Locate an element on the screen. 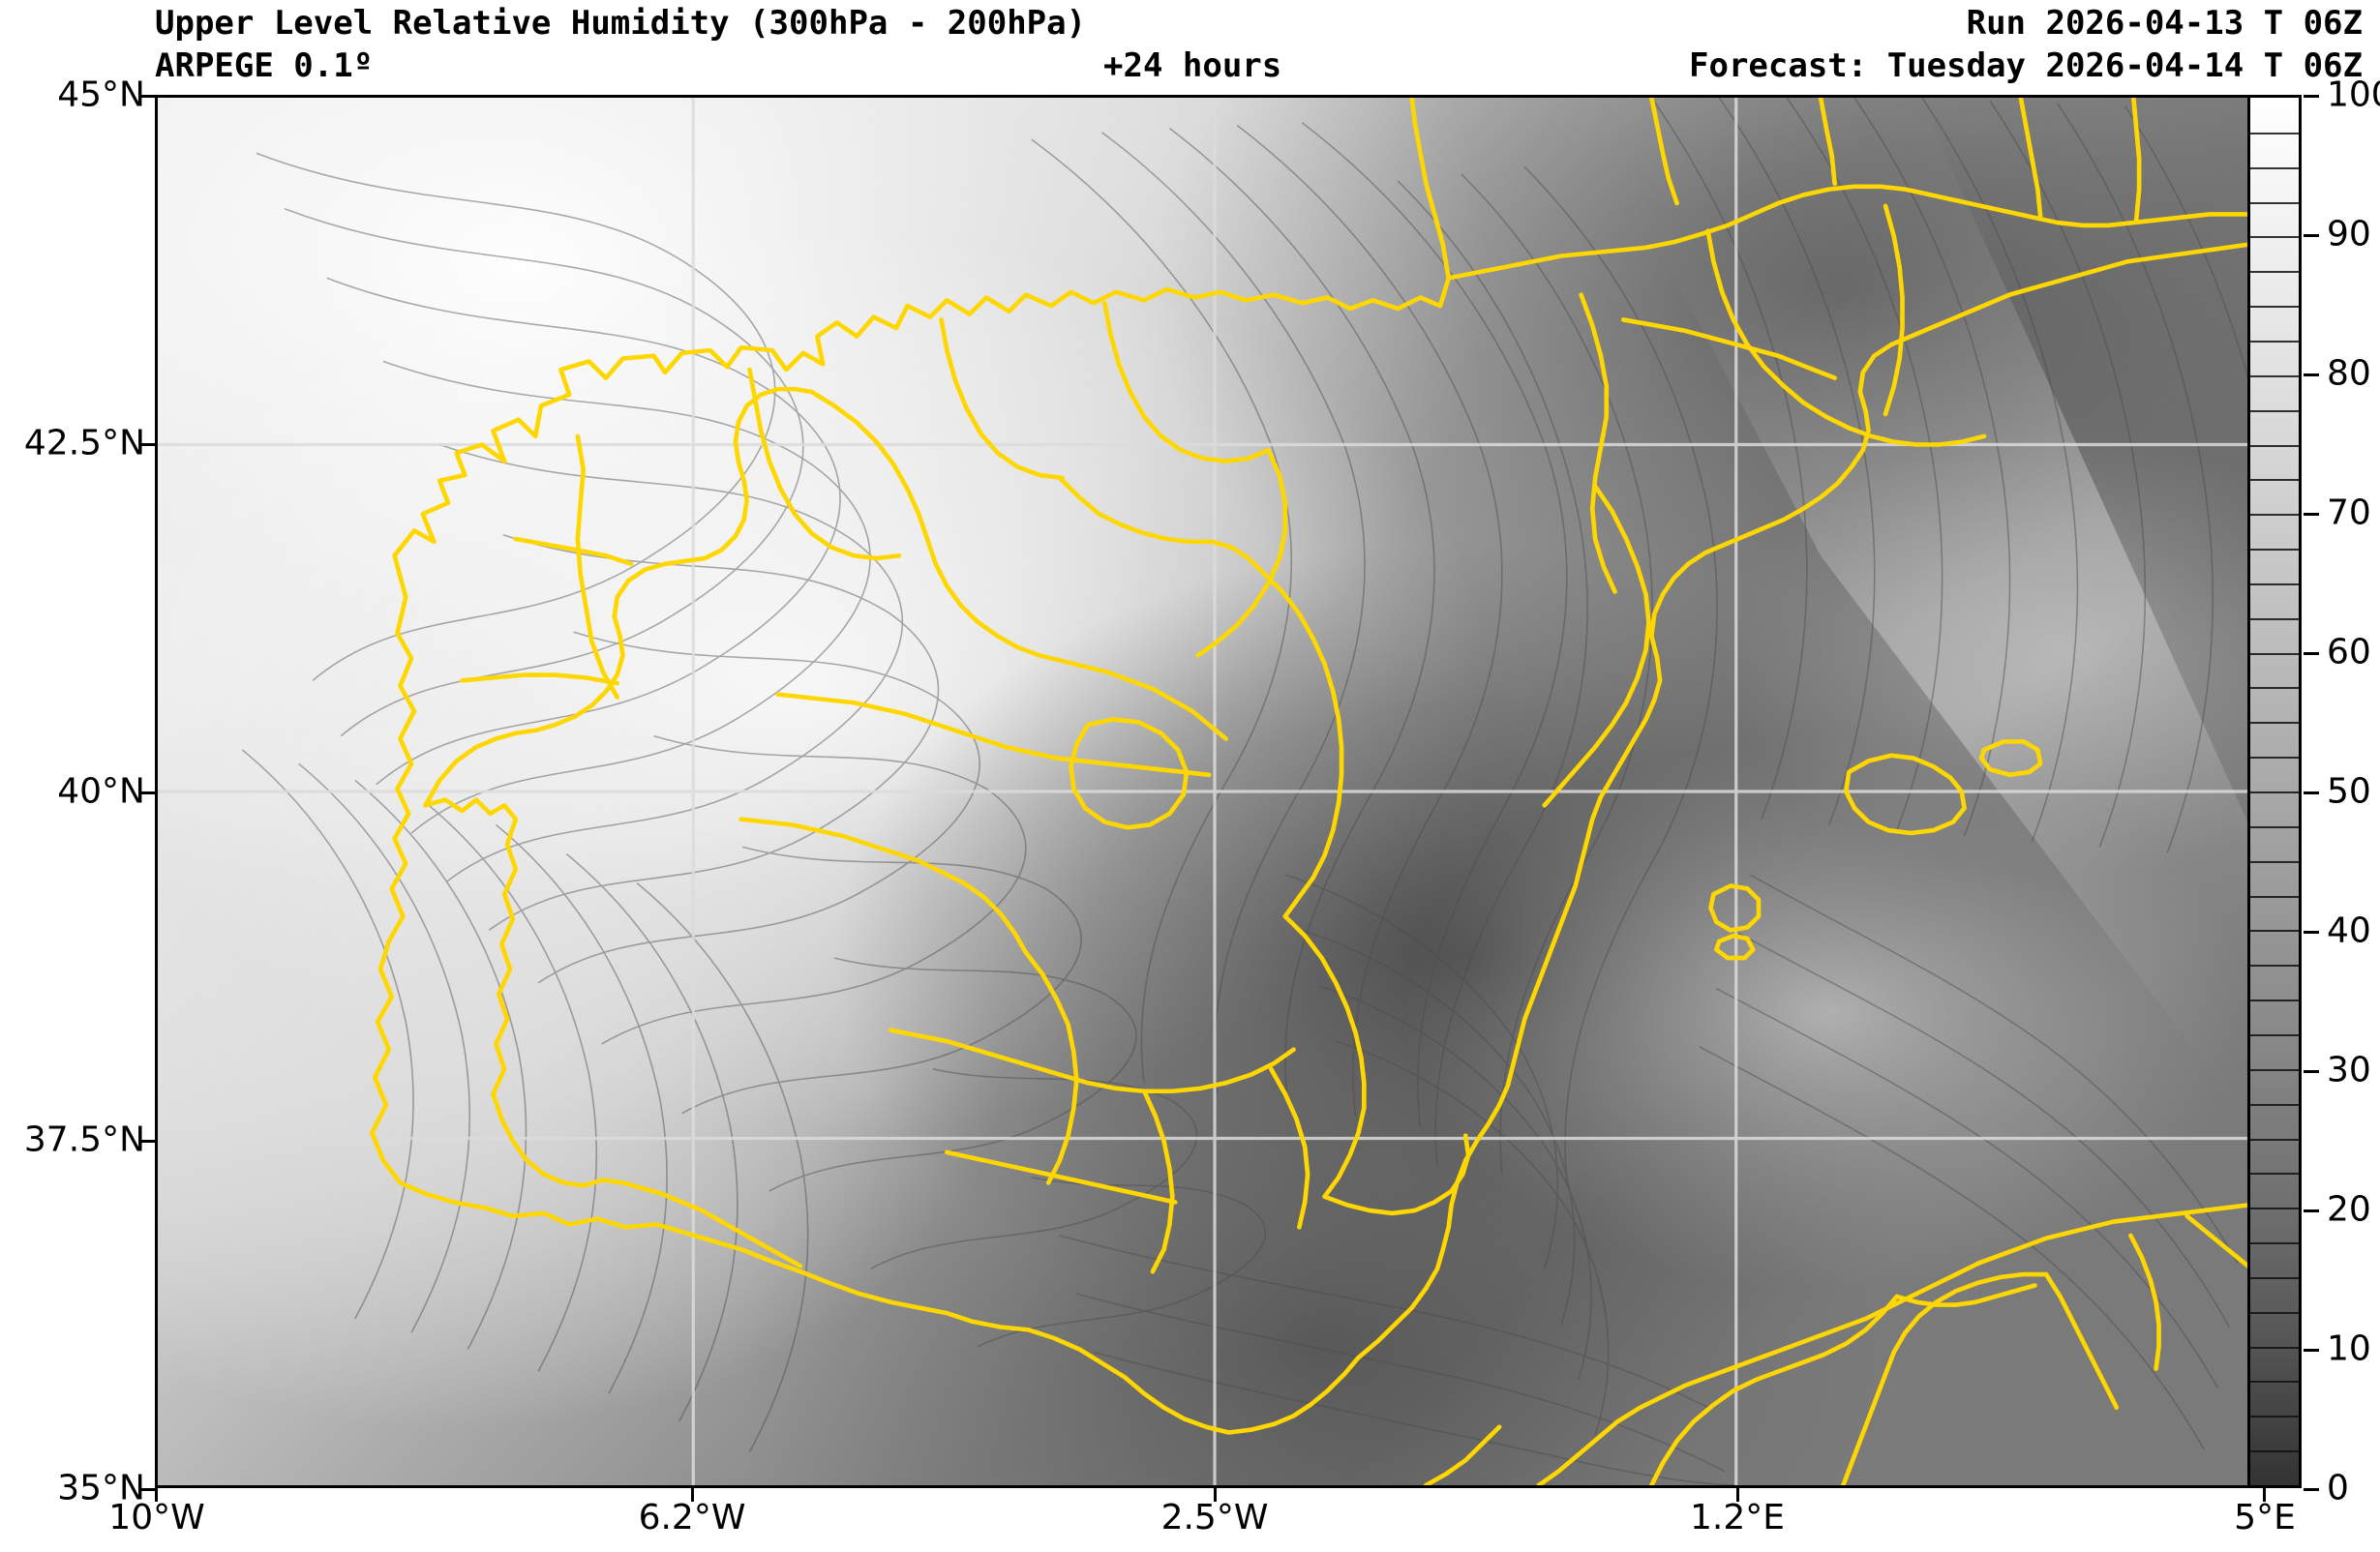 Image resolution: width=2380 pixels, height=1552 pixels. border-africa-inner7 is located at coordinates (1463, 1455).